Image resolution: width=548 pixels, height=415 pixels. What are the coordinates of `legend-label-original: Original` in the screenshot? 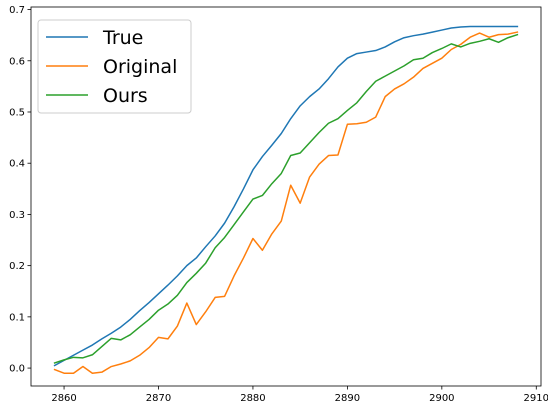 It's located at (140, 67).